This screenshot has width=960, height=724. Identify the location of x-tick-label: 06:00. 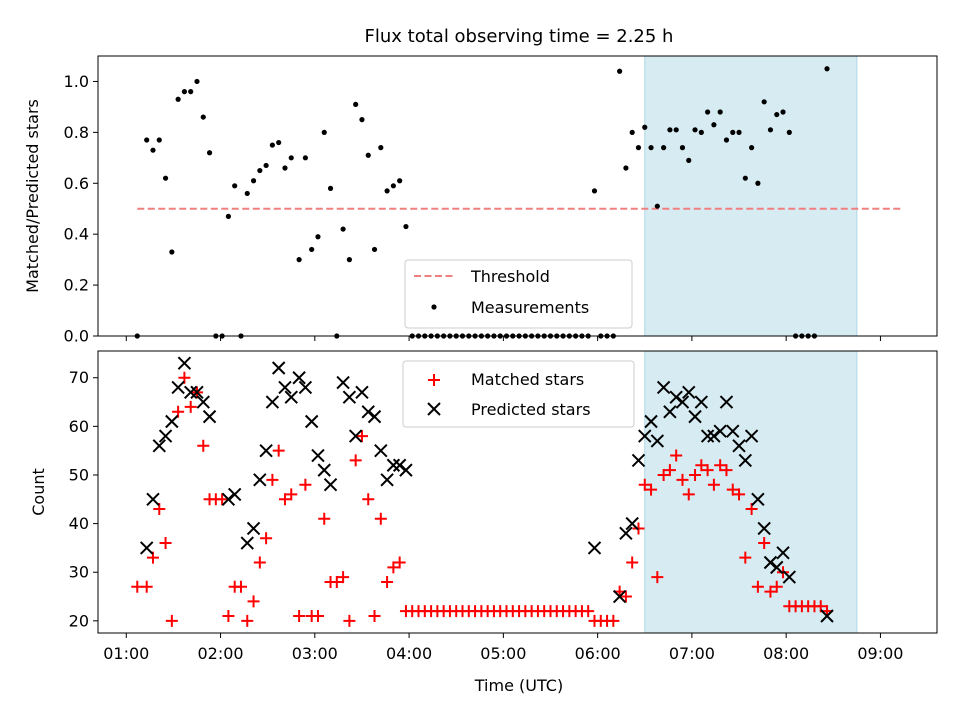
(598, 653).